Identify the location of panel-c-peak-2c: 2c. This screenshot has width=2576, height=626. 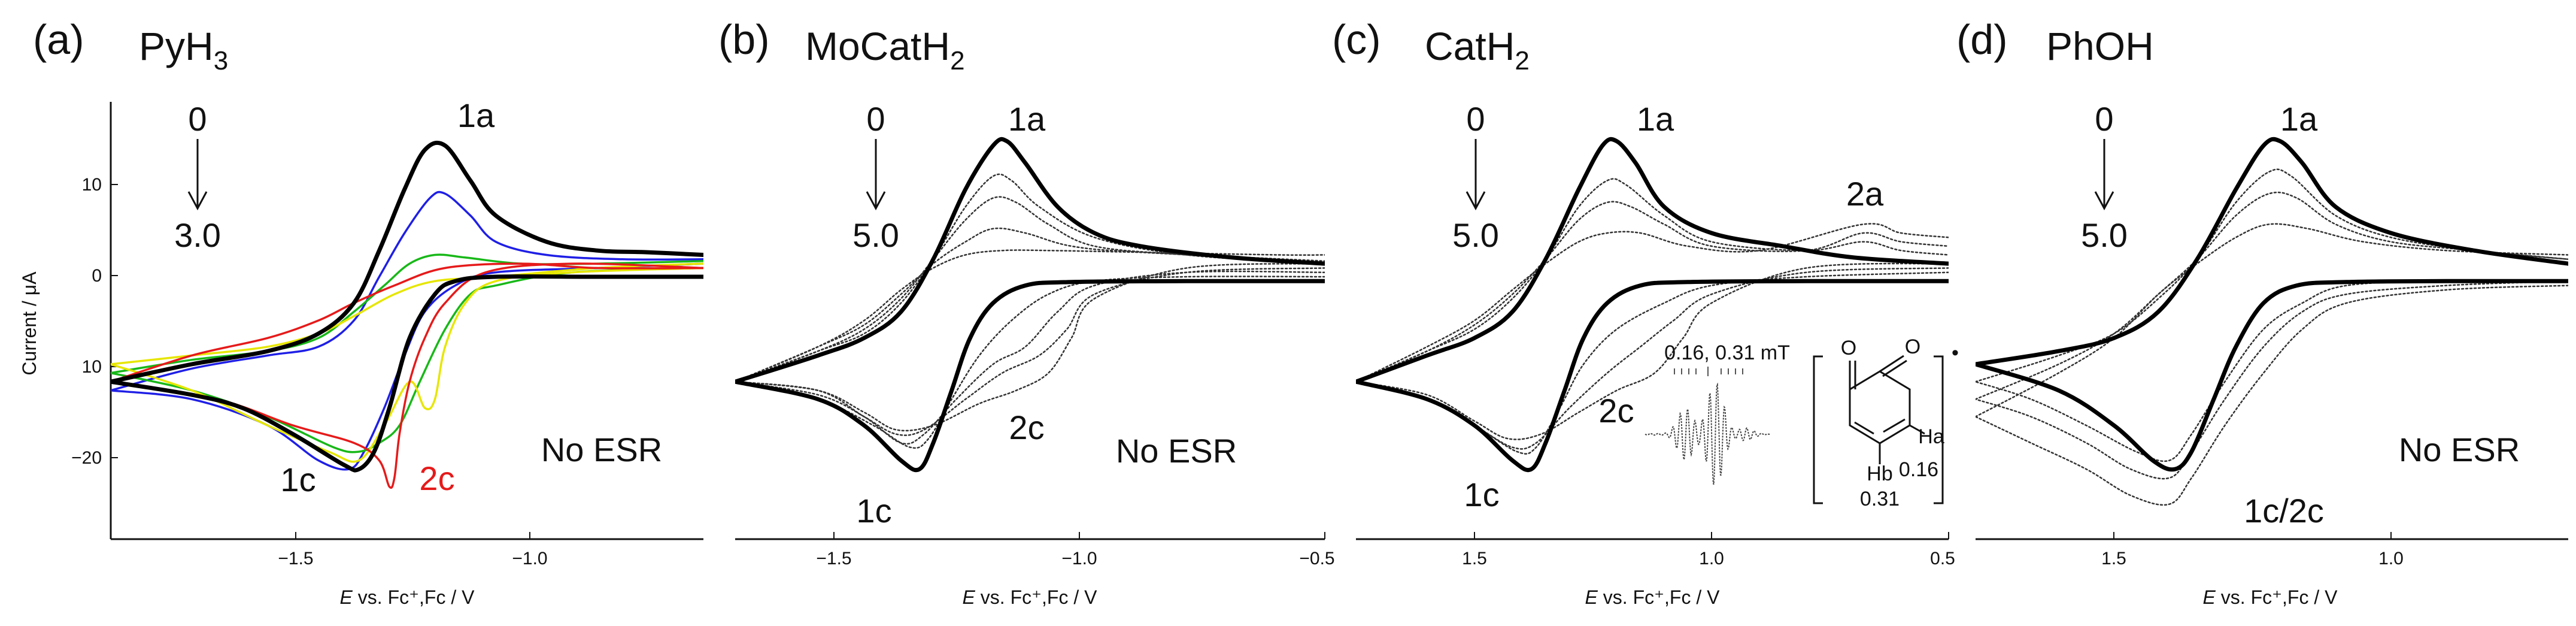
(1616, 411).